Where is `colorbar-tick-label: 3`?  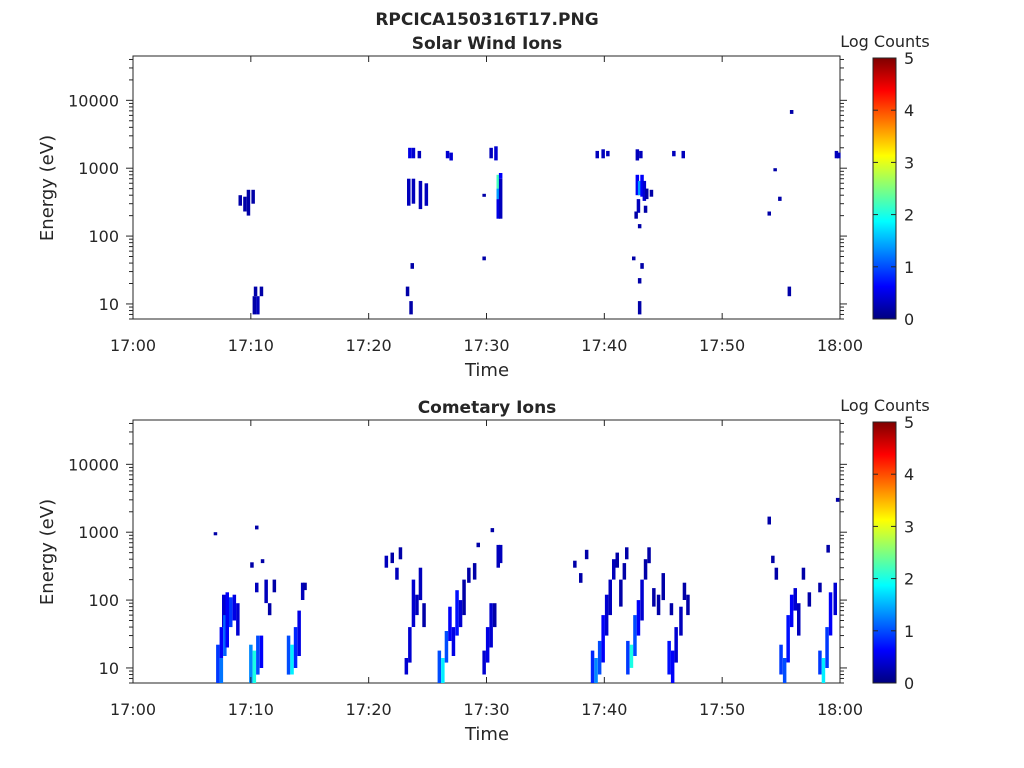 colorbar-tick-label: 3 is located at coordinates (909, 162).